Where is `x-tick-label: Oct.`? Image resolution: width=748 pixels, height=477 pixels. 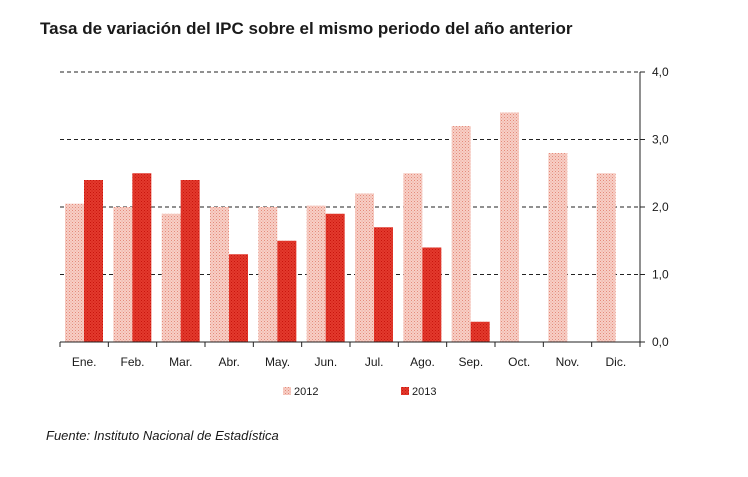 x-tick-label: Oct. is located at coordinates (519, 362).